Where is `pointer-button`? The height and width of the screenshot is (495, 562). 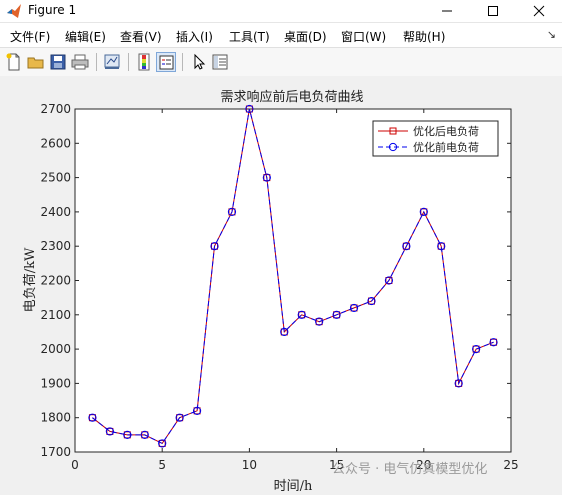
pointer-button is located at coordinates (198, 62).